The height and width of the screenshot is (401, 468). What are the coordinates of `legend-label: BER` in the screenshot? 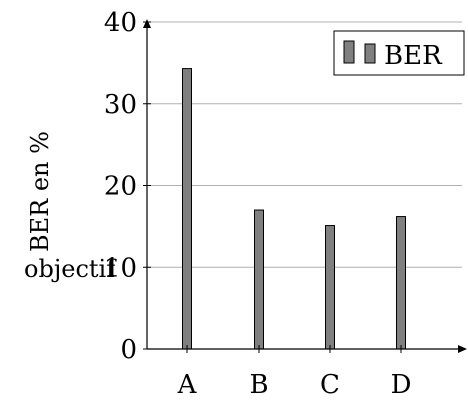 It's located at (413, 56).